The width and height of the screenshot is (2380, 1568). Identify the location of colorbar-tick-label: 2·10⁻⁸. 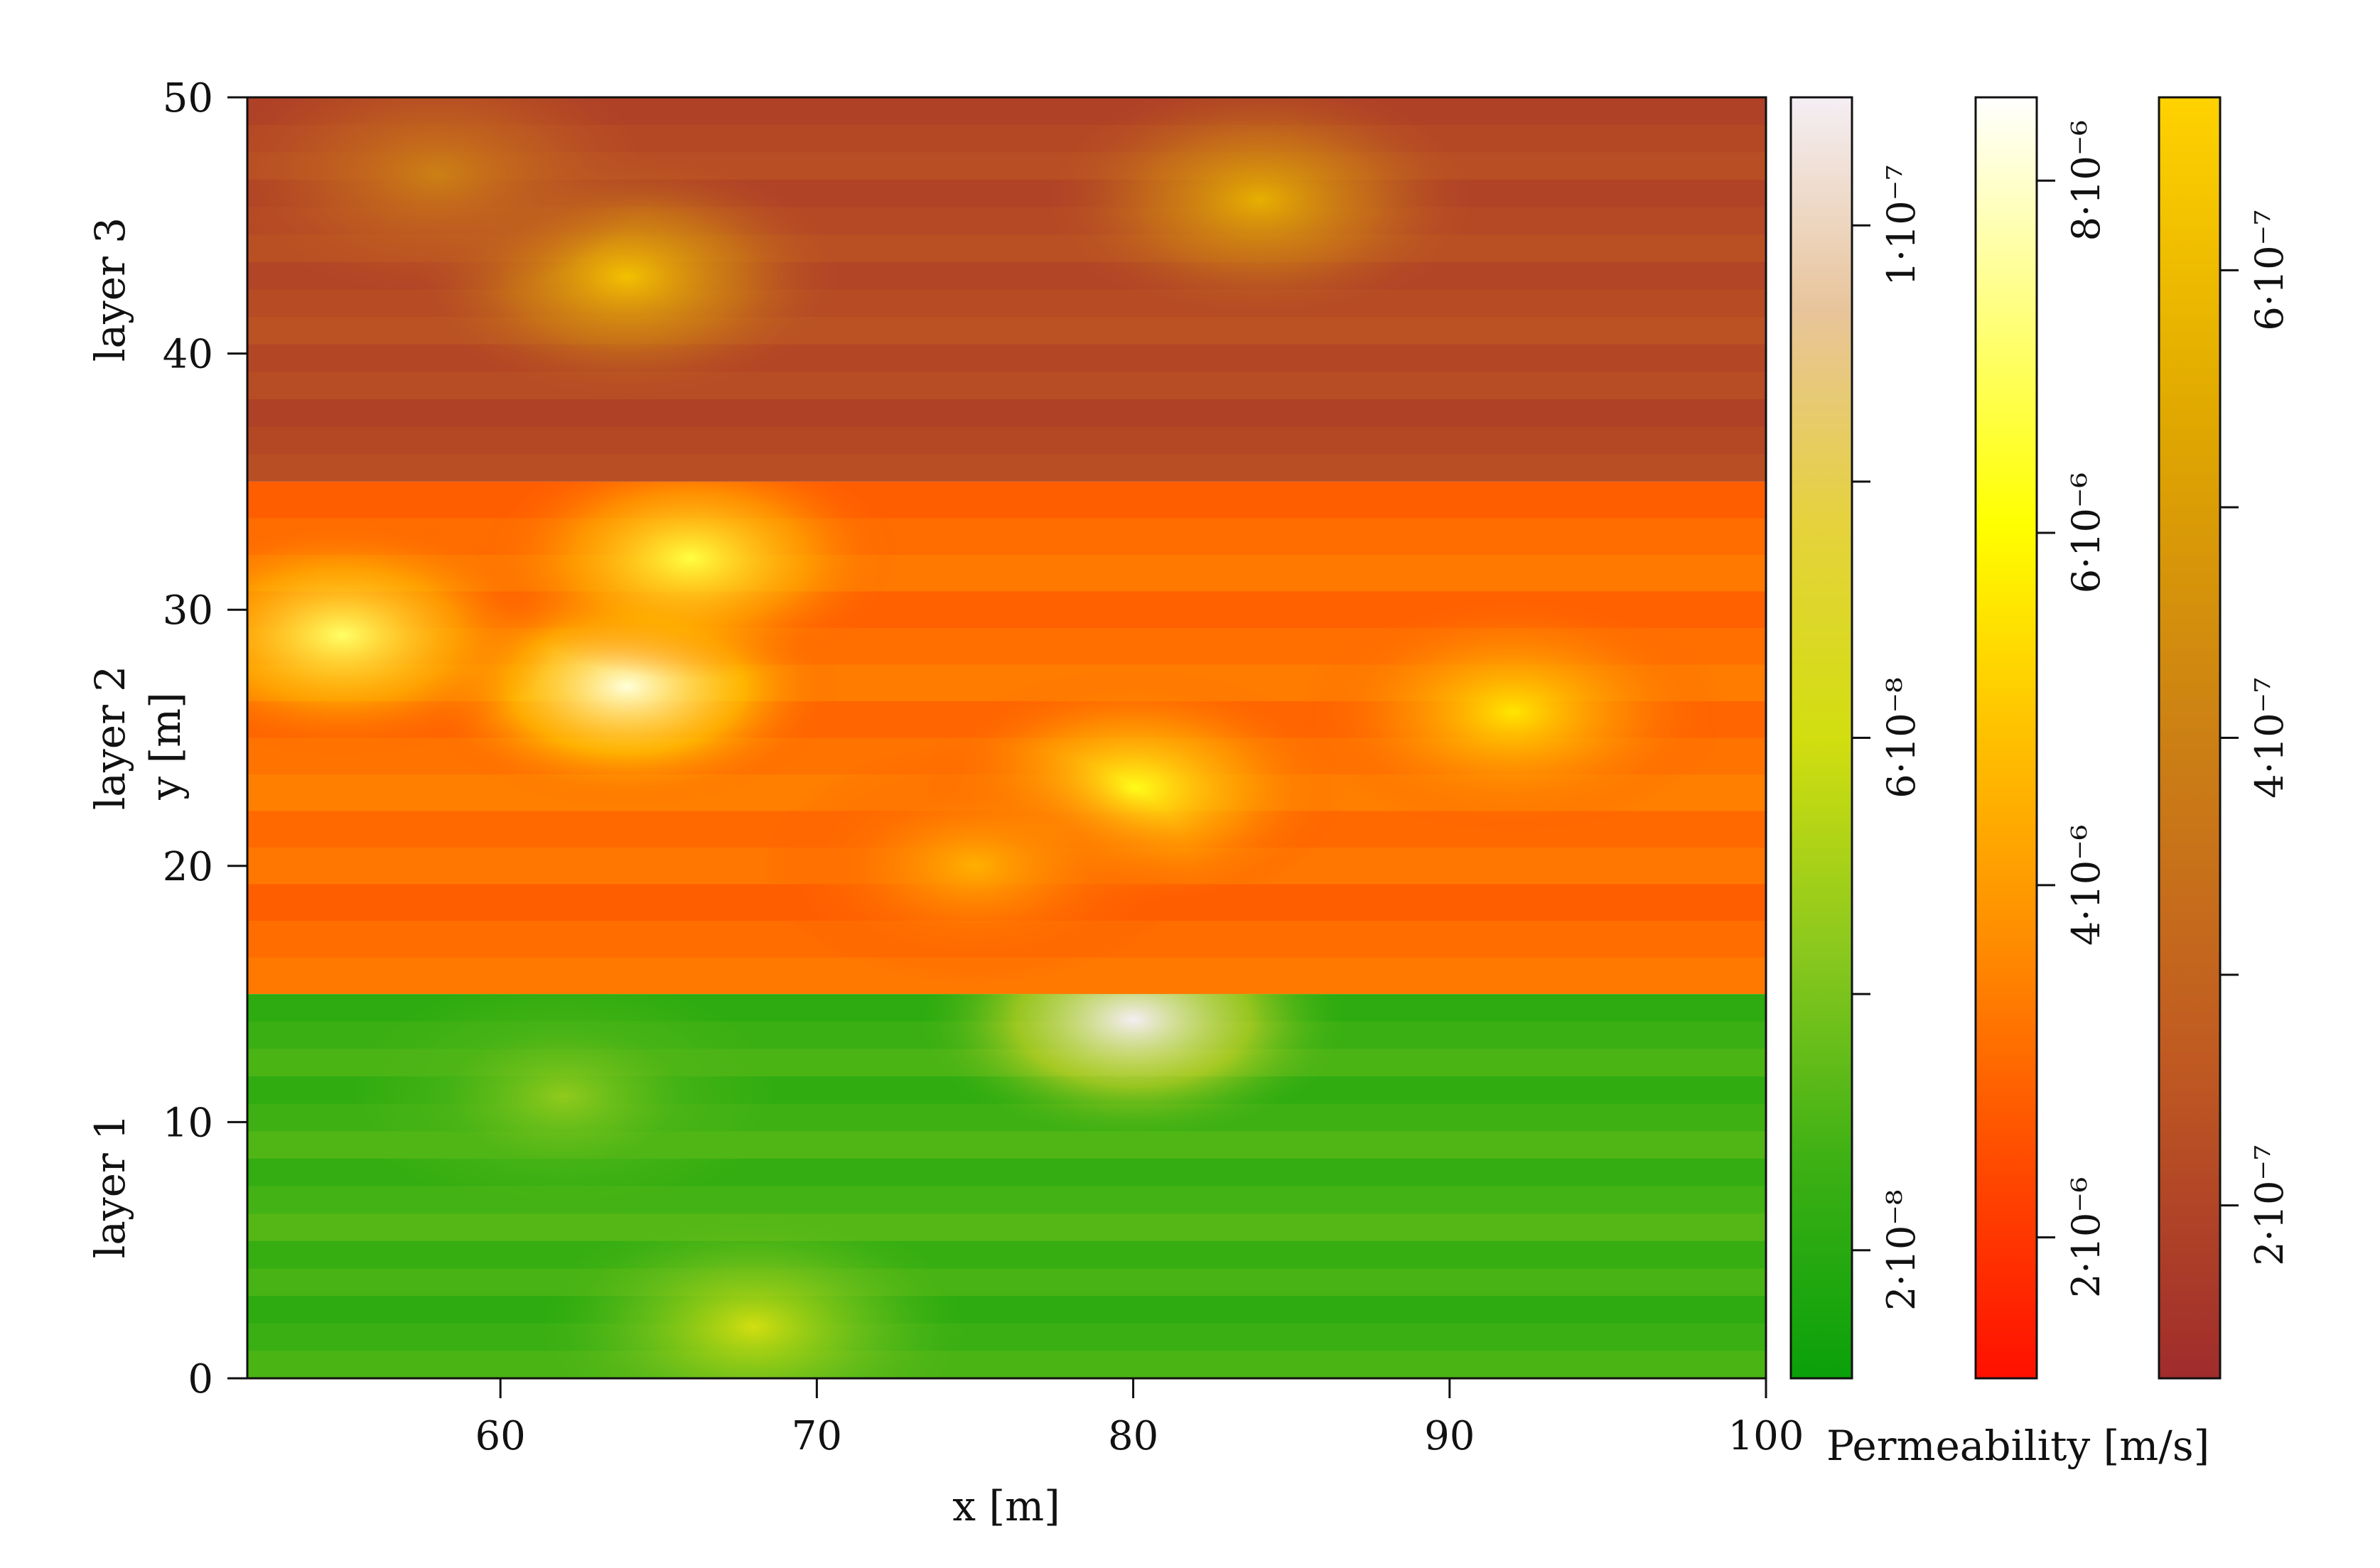
(1901, 1250).